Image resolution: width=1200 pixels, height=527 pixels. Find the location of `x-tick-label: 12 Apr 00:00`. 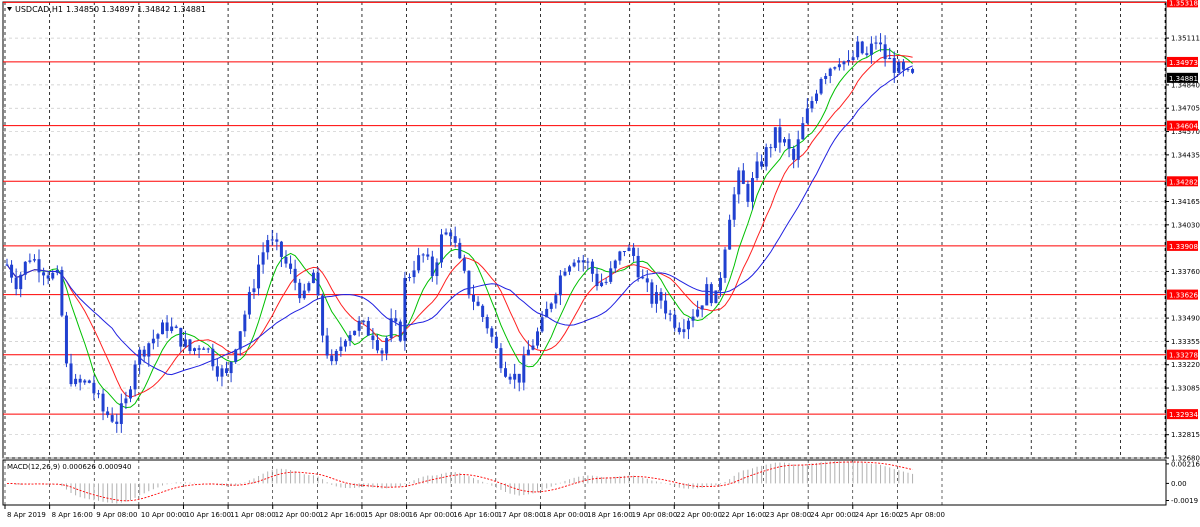

x-tick-label: 12 Apr 00:00 is located at coordinates (298, 515).